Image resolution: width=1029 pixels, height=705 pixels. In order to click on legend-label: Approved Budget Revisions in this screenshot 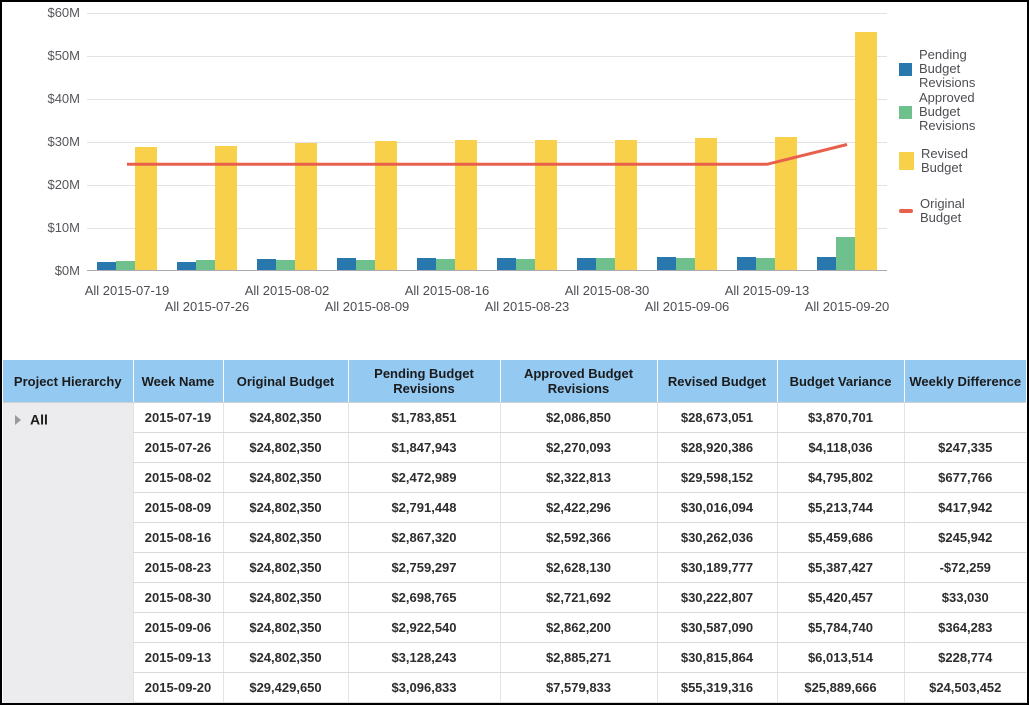, I will do `click(947, 111)`.